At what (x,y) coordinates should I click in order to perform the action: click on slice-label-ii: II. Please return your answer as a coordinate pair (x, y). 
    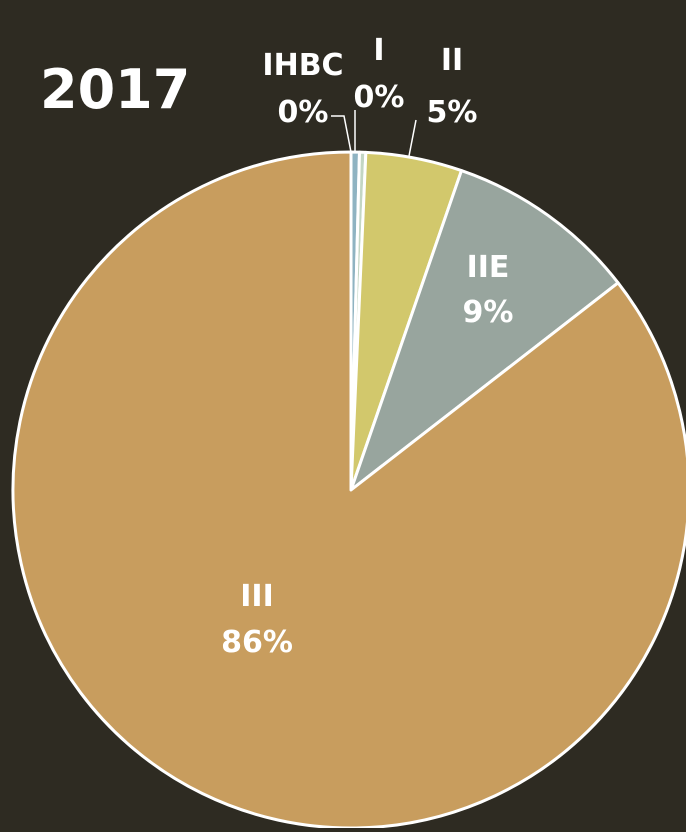
    Looking at the image, I should click on (452, 60).